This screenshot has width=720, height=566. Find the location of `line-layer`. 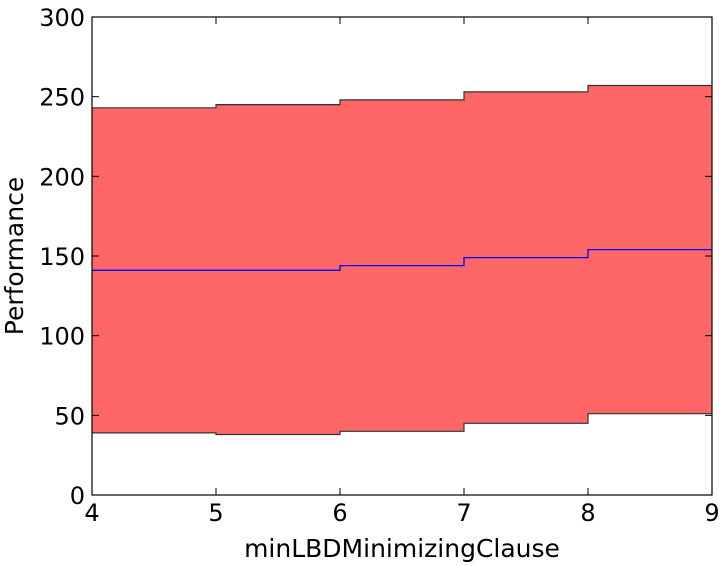

line-layer is located at coordinates (402, 259).